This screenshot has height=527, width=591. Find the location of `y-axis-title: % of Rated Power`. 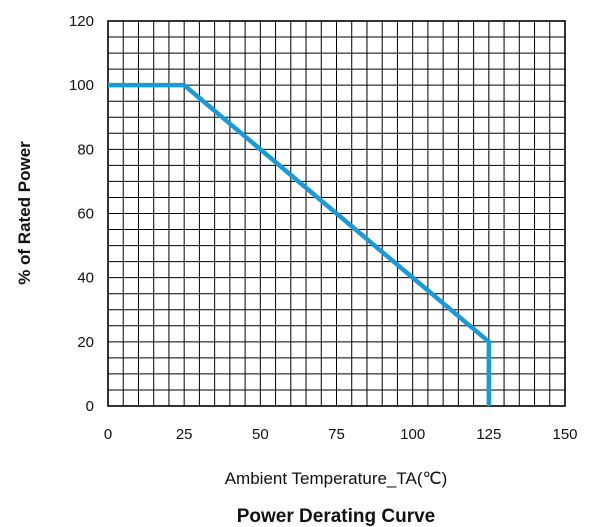

y-axis-title: % of Rated Power is located at coordinates (24, 213).